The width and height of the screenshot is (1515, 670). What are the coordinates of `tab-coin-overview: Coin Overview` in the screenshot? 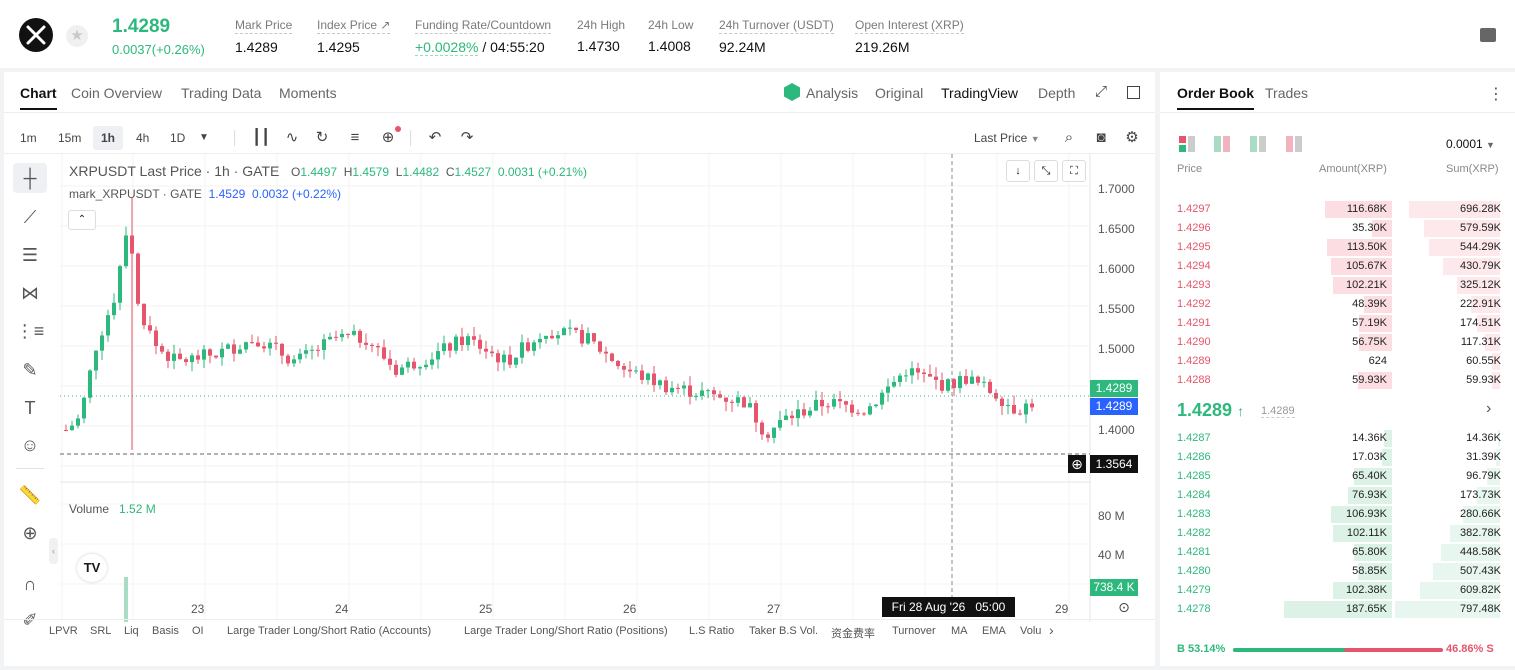 It's located at (117, 93).